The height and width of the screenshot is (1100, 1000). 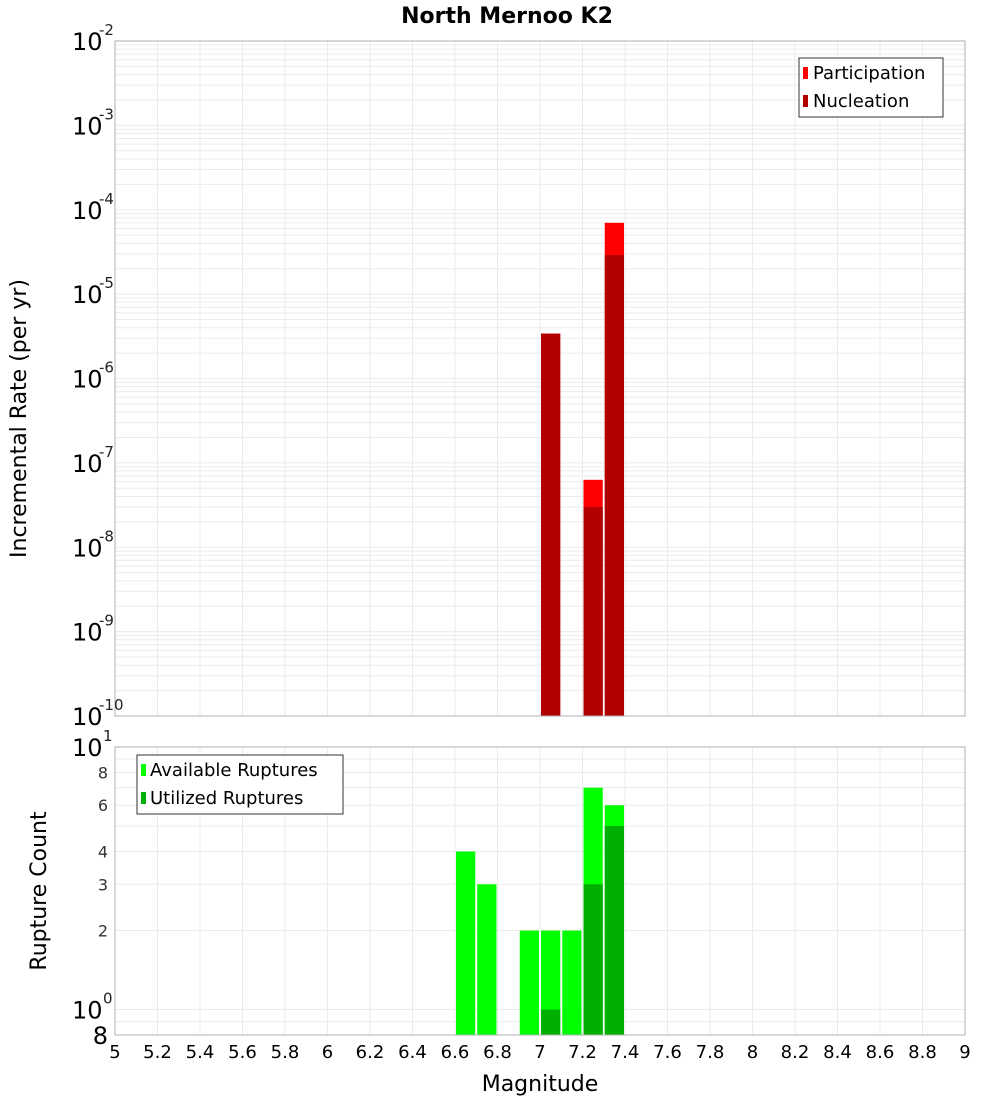 I want to click on x-tick-label: 5.8, so click(x=285, y=1052).